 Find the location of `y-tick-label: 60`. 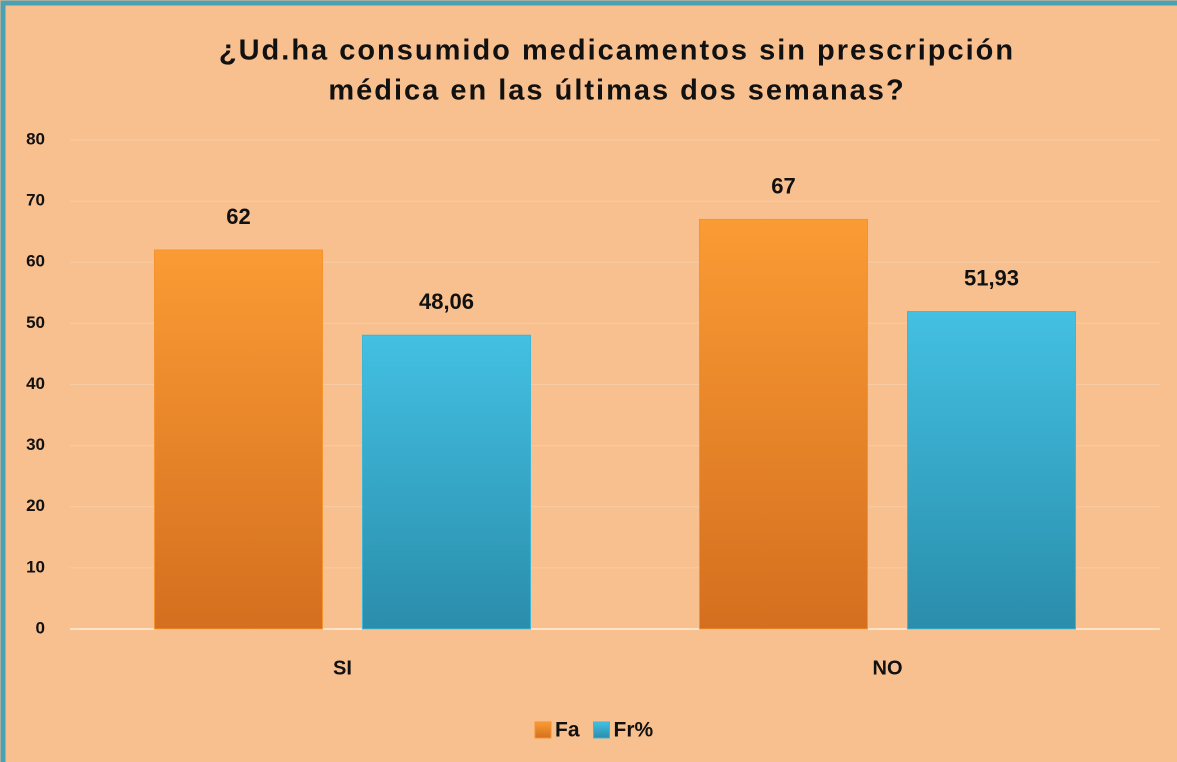

y-tick-label: 60 is located at coordinates (35, 261).